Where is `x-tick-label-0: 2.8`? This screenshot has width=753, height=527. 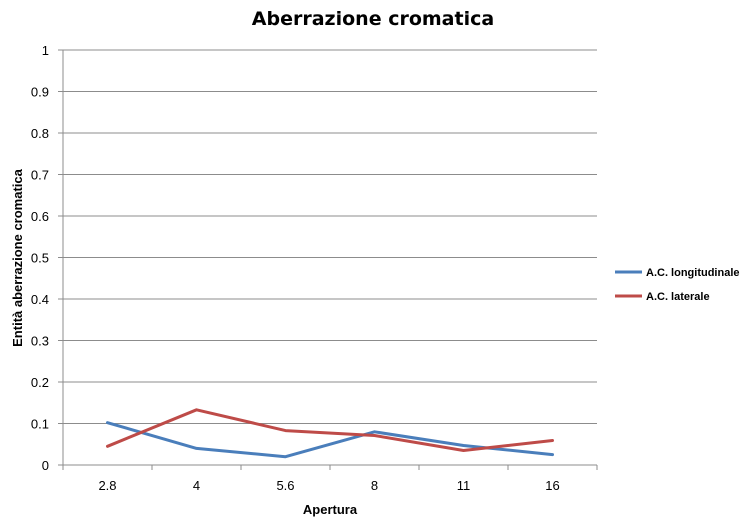
x-tick-label-0: 2.8 is located at coordinates (107, 485).